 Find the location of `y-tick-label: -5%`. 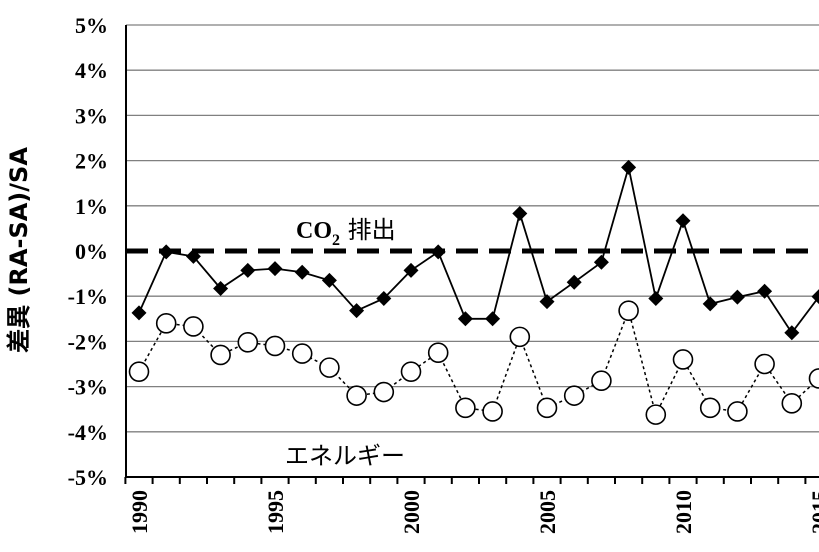

y-tick-label: -5% is located at coordinates (88, 477).